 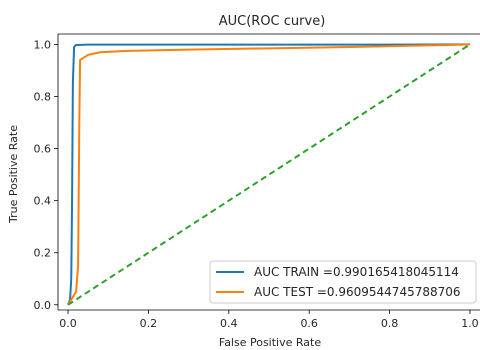 What do you see at coordinates (43, 305) in the screenshot?
I see `y-tick-label: 0.0` at bounding box center [43, 305].